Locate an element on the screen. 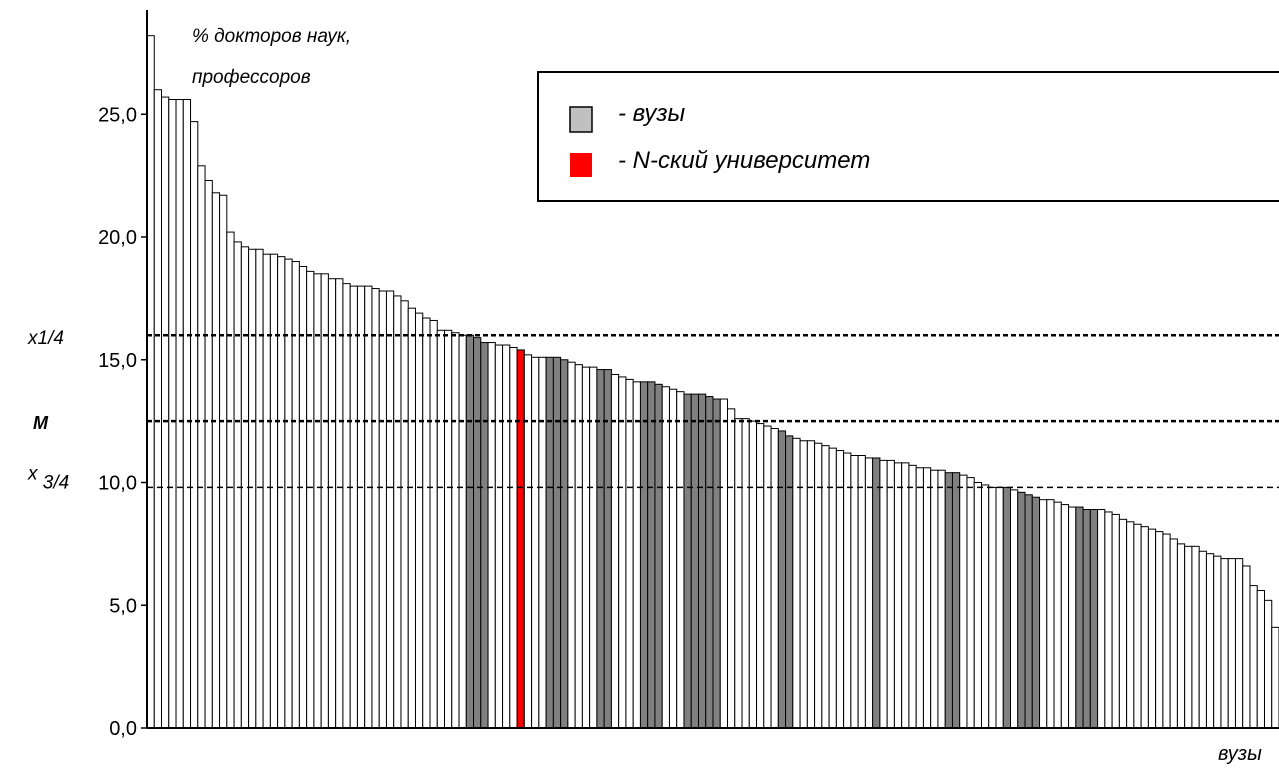 The height and width of the screenshot is (769, 1279). y-tick-label: 0,0 is located at coordinates (123, 729).